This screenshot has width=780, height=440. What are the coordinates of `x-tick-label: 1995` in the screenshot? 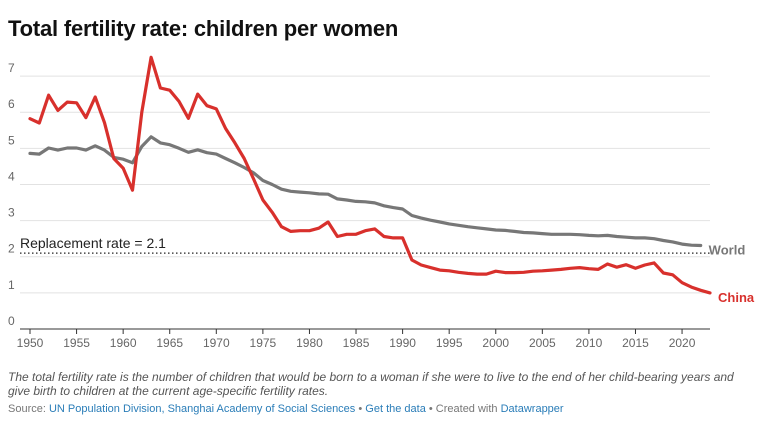 It's located at (449, 343).